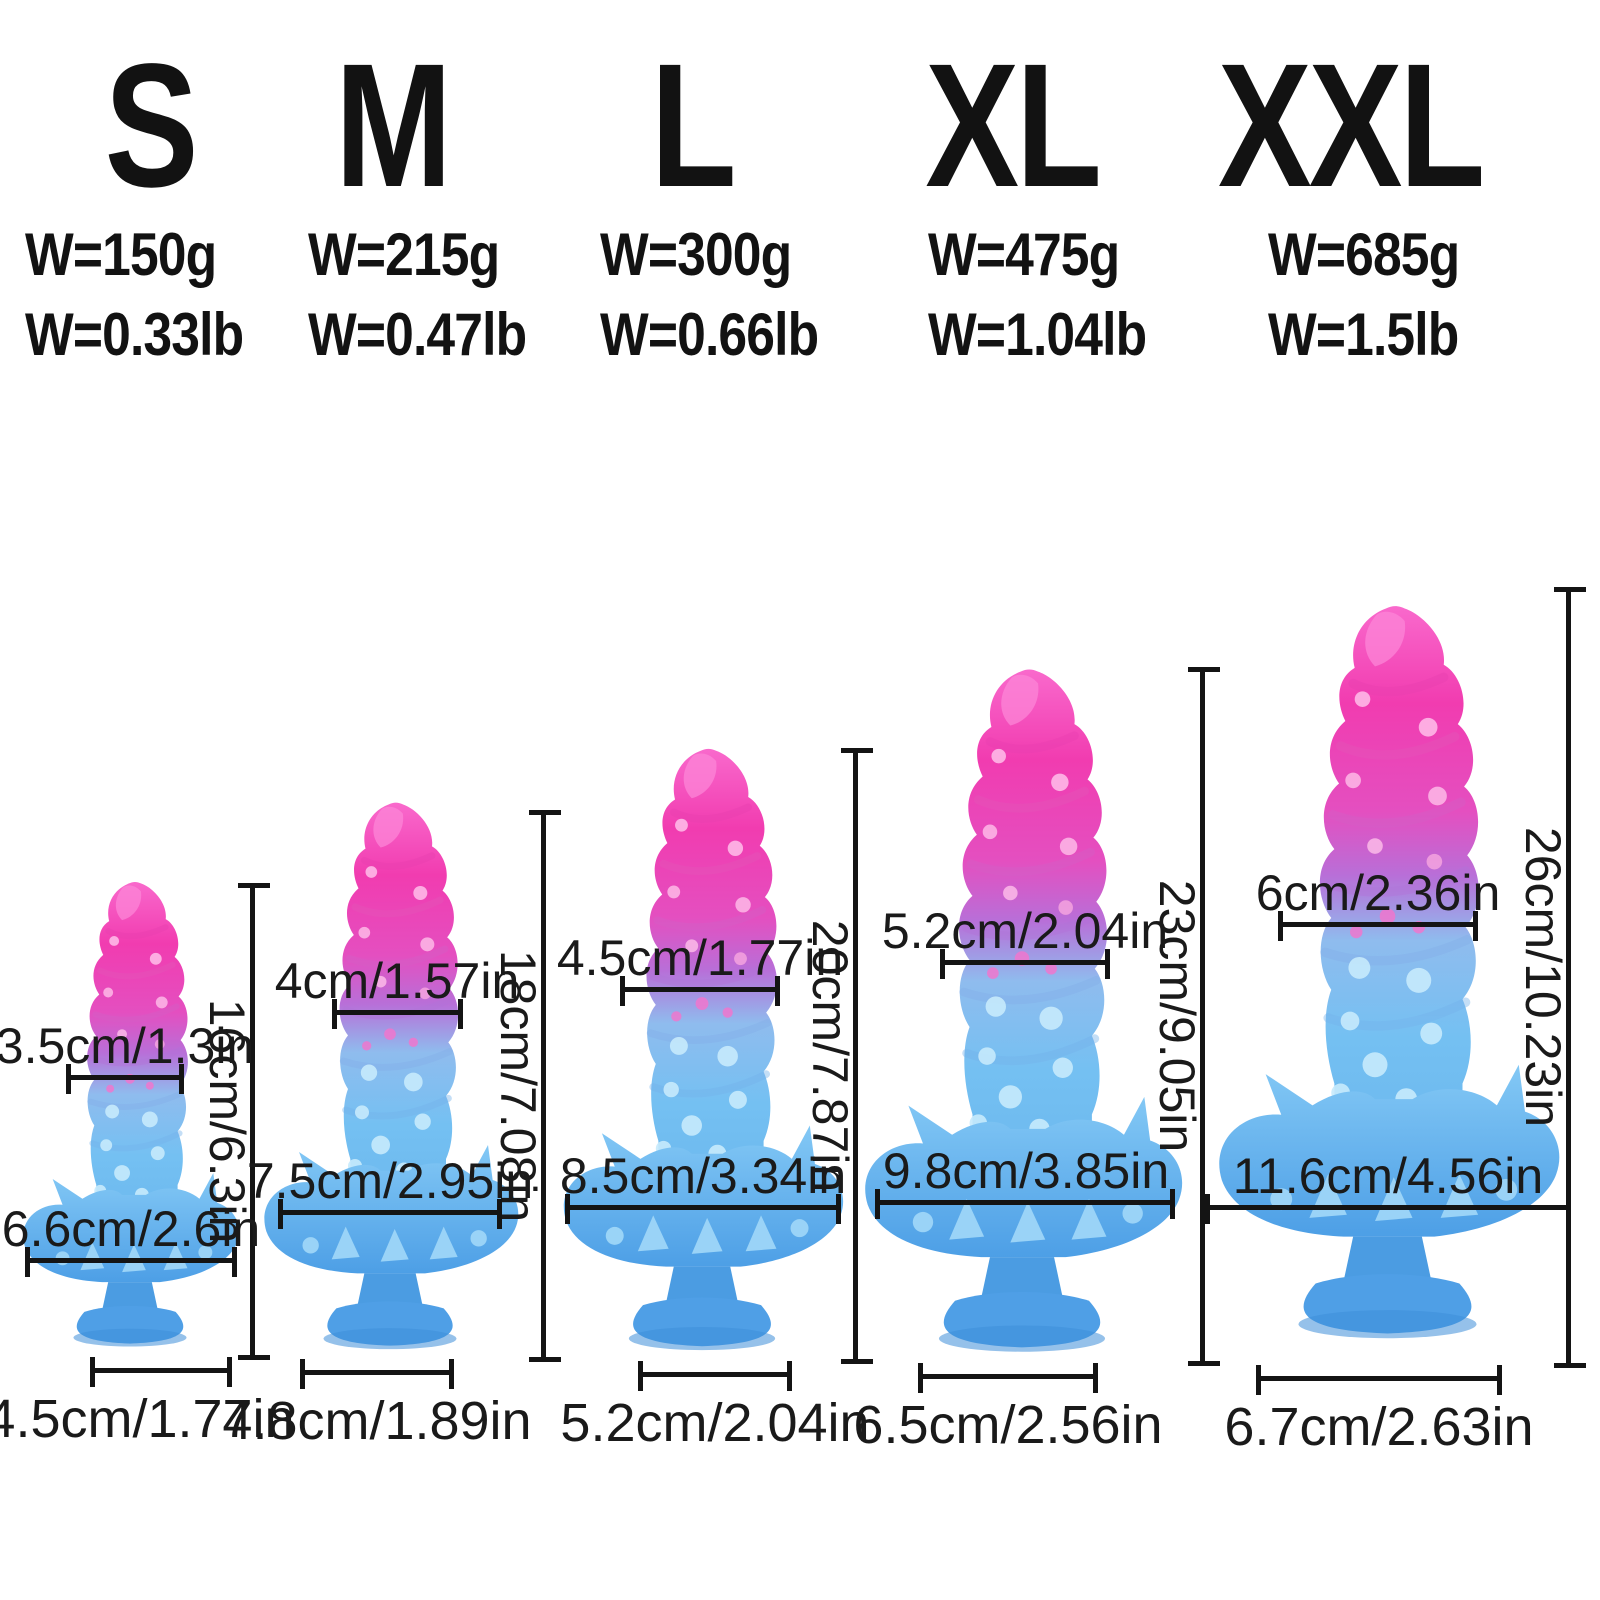  What do you see at coordinates (397, 1014) in the screenshot?
I see `shaft-width-line-m` at bounding box center [397, 1014].